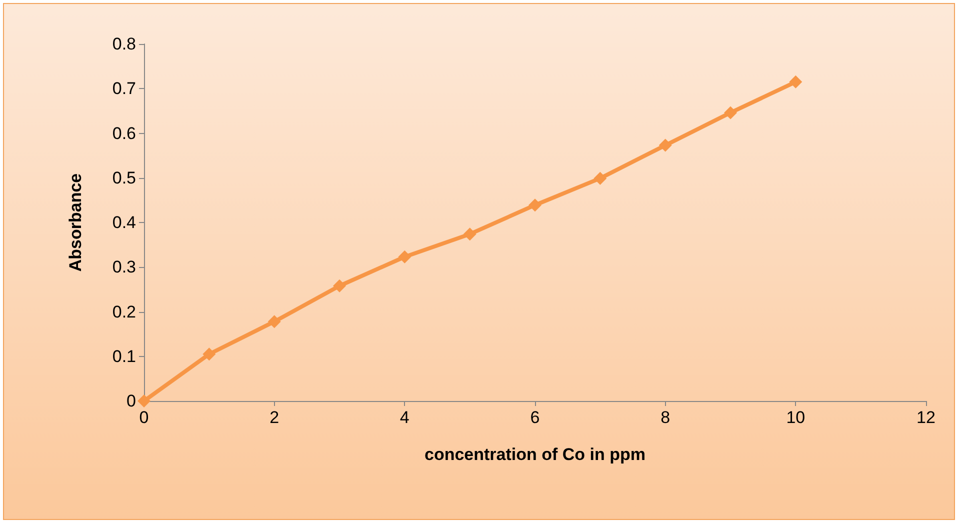 The height and width of the screenshot is (523, 958). What do you see at coordinates (926, 417) in the screenshot?
I see `x-tick-label: 12` at bounding box center [926, 417].